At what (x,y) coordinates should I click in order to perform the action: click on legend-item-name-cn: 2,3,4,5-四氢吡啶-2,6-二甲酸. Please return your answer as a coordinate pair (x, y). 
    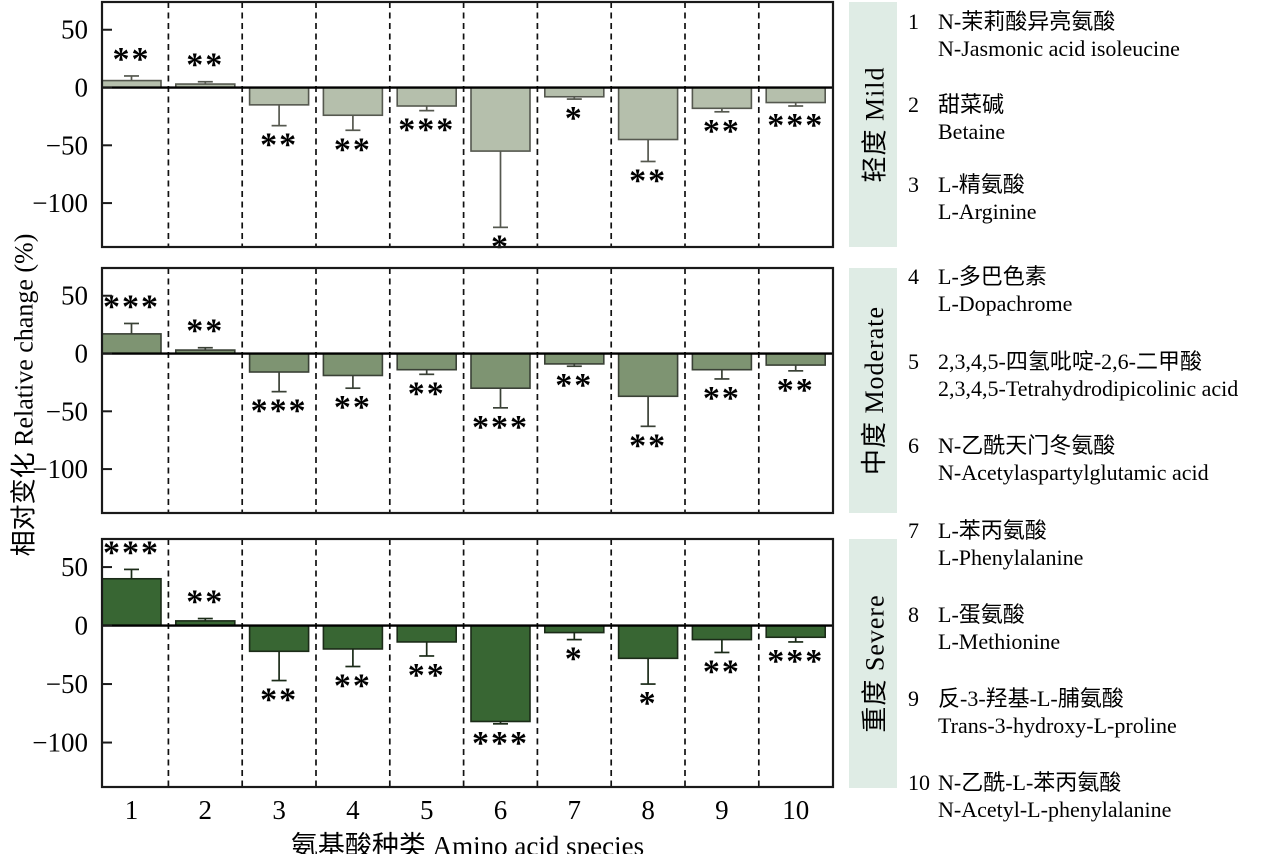
    Looking at the image, I should click on (1070, 361).